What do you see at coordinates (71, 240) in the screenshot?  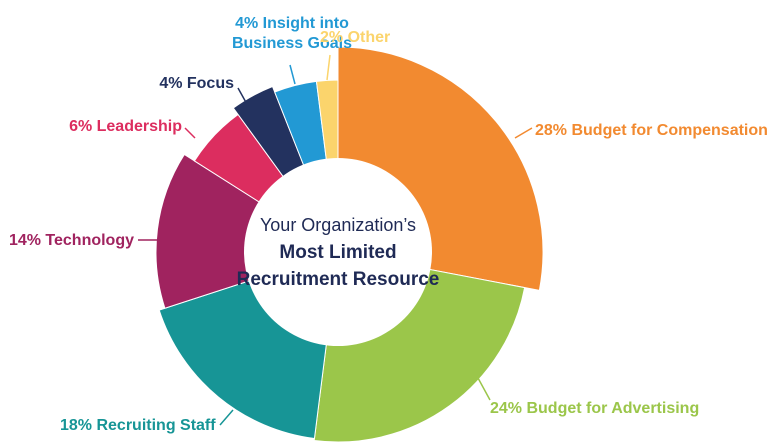 I see `slice-label-3: 14% Technology` at bounding box center [71, 240].